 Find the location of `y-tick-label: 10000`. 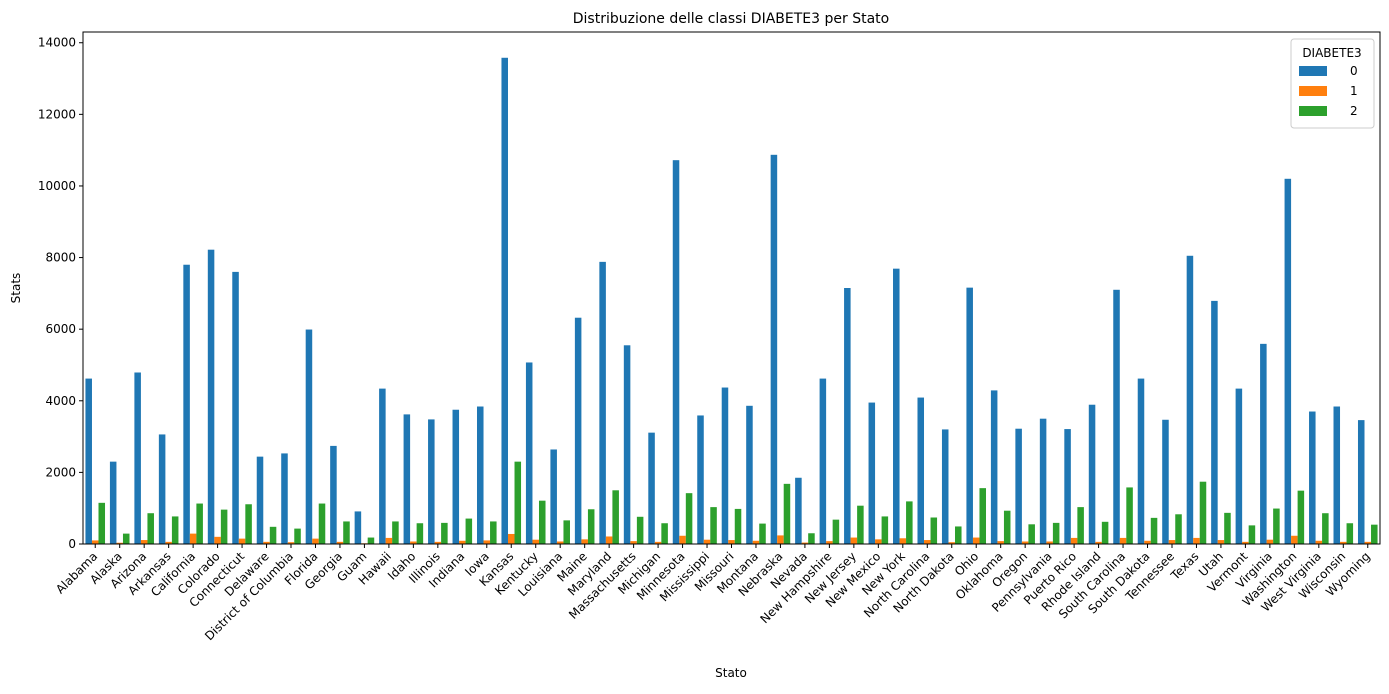

y-tick-label: 10000 is located at coordinates (57, 186).